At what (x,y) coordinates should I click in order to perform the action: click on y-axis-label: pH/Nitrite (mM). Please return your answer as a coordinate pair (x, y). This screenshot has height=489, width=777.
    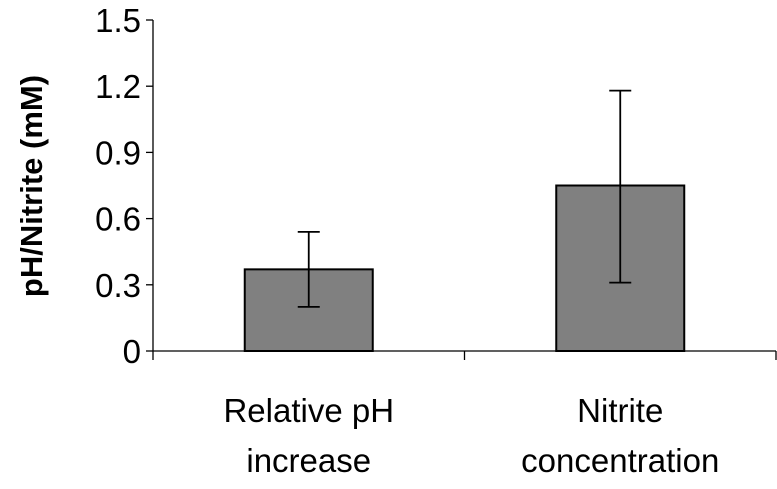
    Looking at the image, I should click on (31, 186).